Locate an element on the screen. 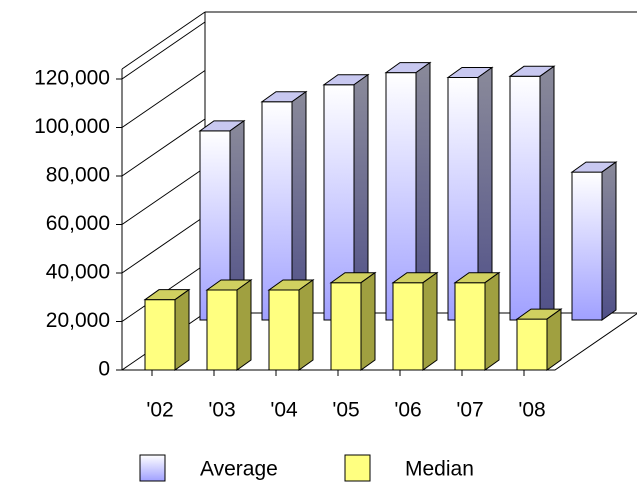 The height and width of the screenshot is (484, 637). y-tick-label: 20,000 is located at coordinates (78, 320).